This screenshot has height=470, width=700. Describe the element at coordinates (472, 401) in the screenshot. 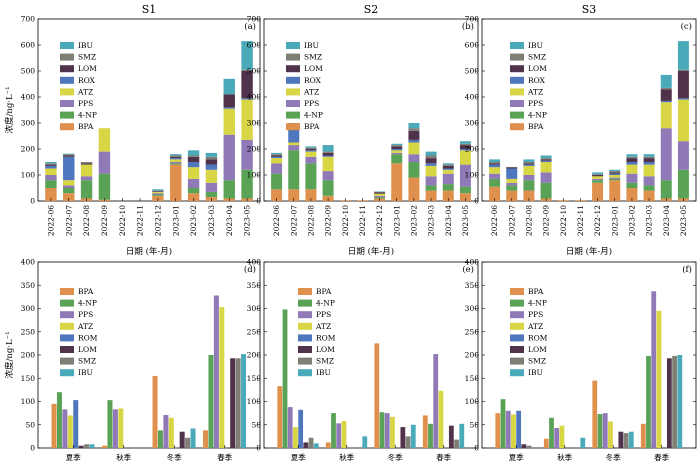

I see `y-tick-label: 100` at that location.